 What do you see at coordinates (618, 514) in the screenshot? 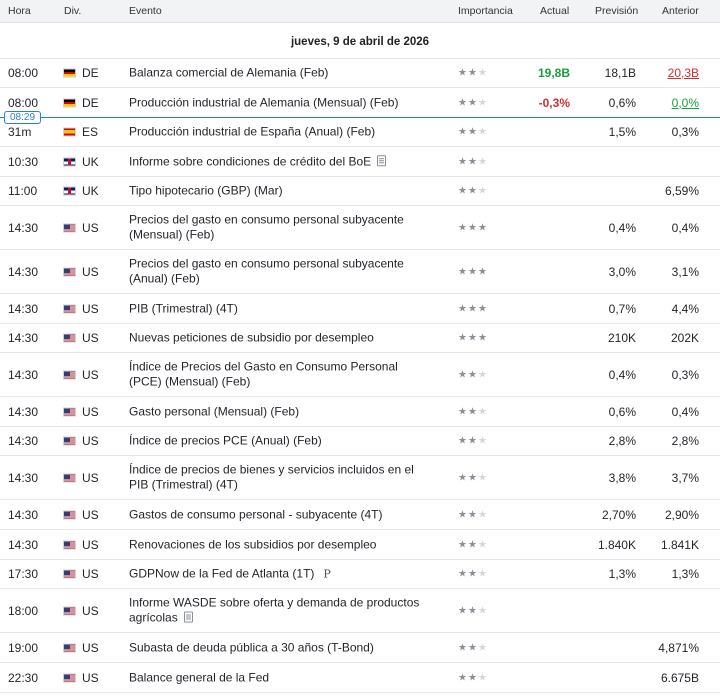
I see `forecast-value: 2,70%` at bounding box center [618, 514].